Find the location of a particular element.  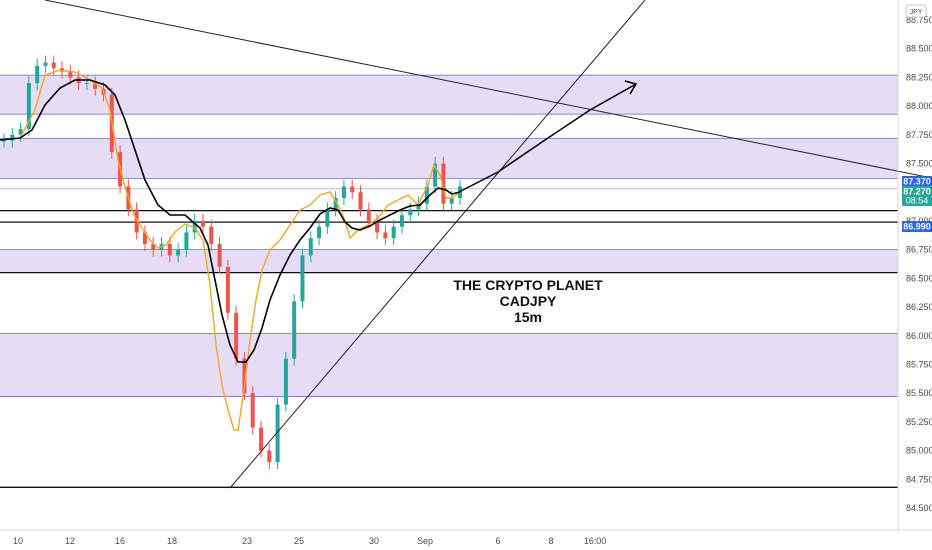

x-tick-8: 6 is located at coordinates (497, 541).